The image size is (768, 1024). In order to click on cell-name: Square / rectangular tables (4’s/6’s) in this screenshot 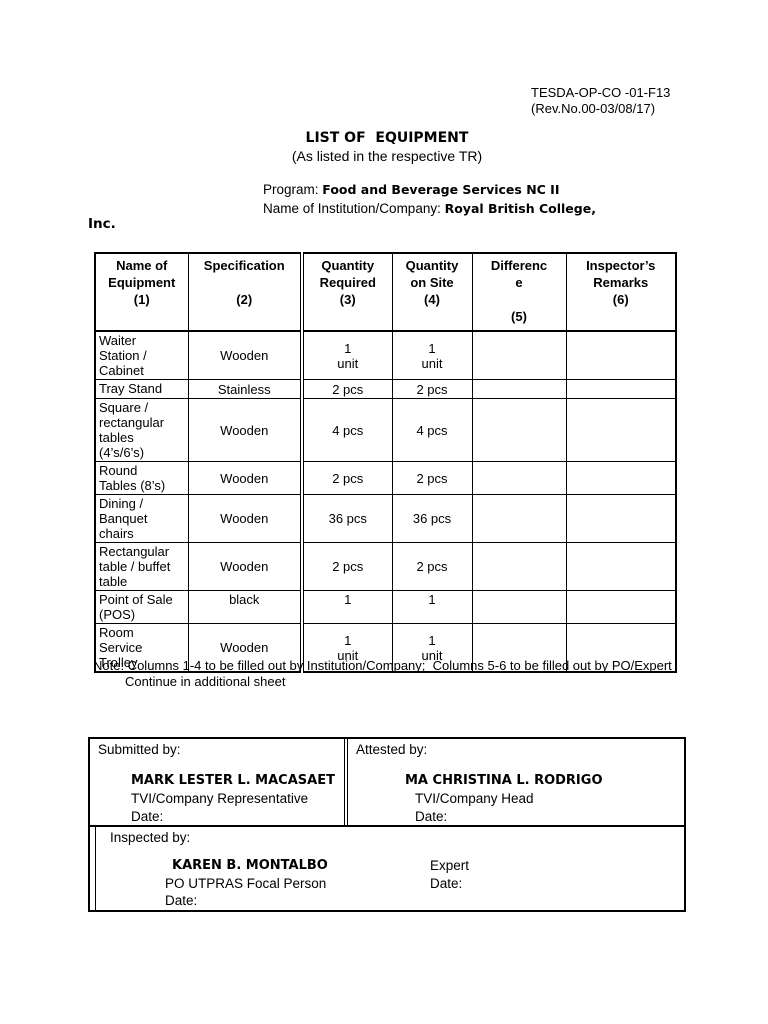, I will do `click(141, 430)`.